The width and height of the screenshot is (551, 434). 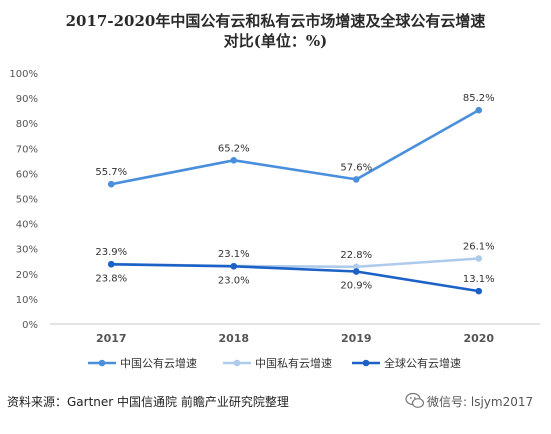 What do you see at coordinates (479, 246) in the screenshot?
I see `data-label: 26.1%` at bounding box center [479, 246].